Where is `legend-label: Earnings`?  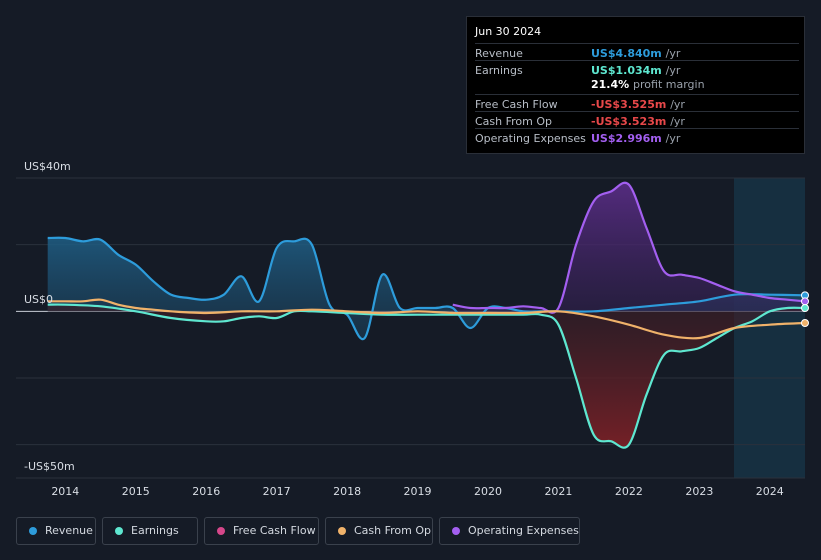
legend-label: Earnings is located at coordinates (155, 530).